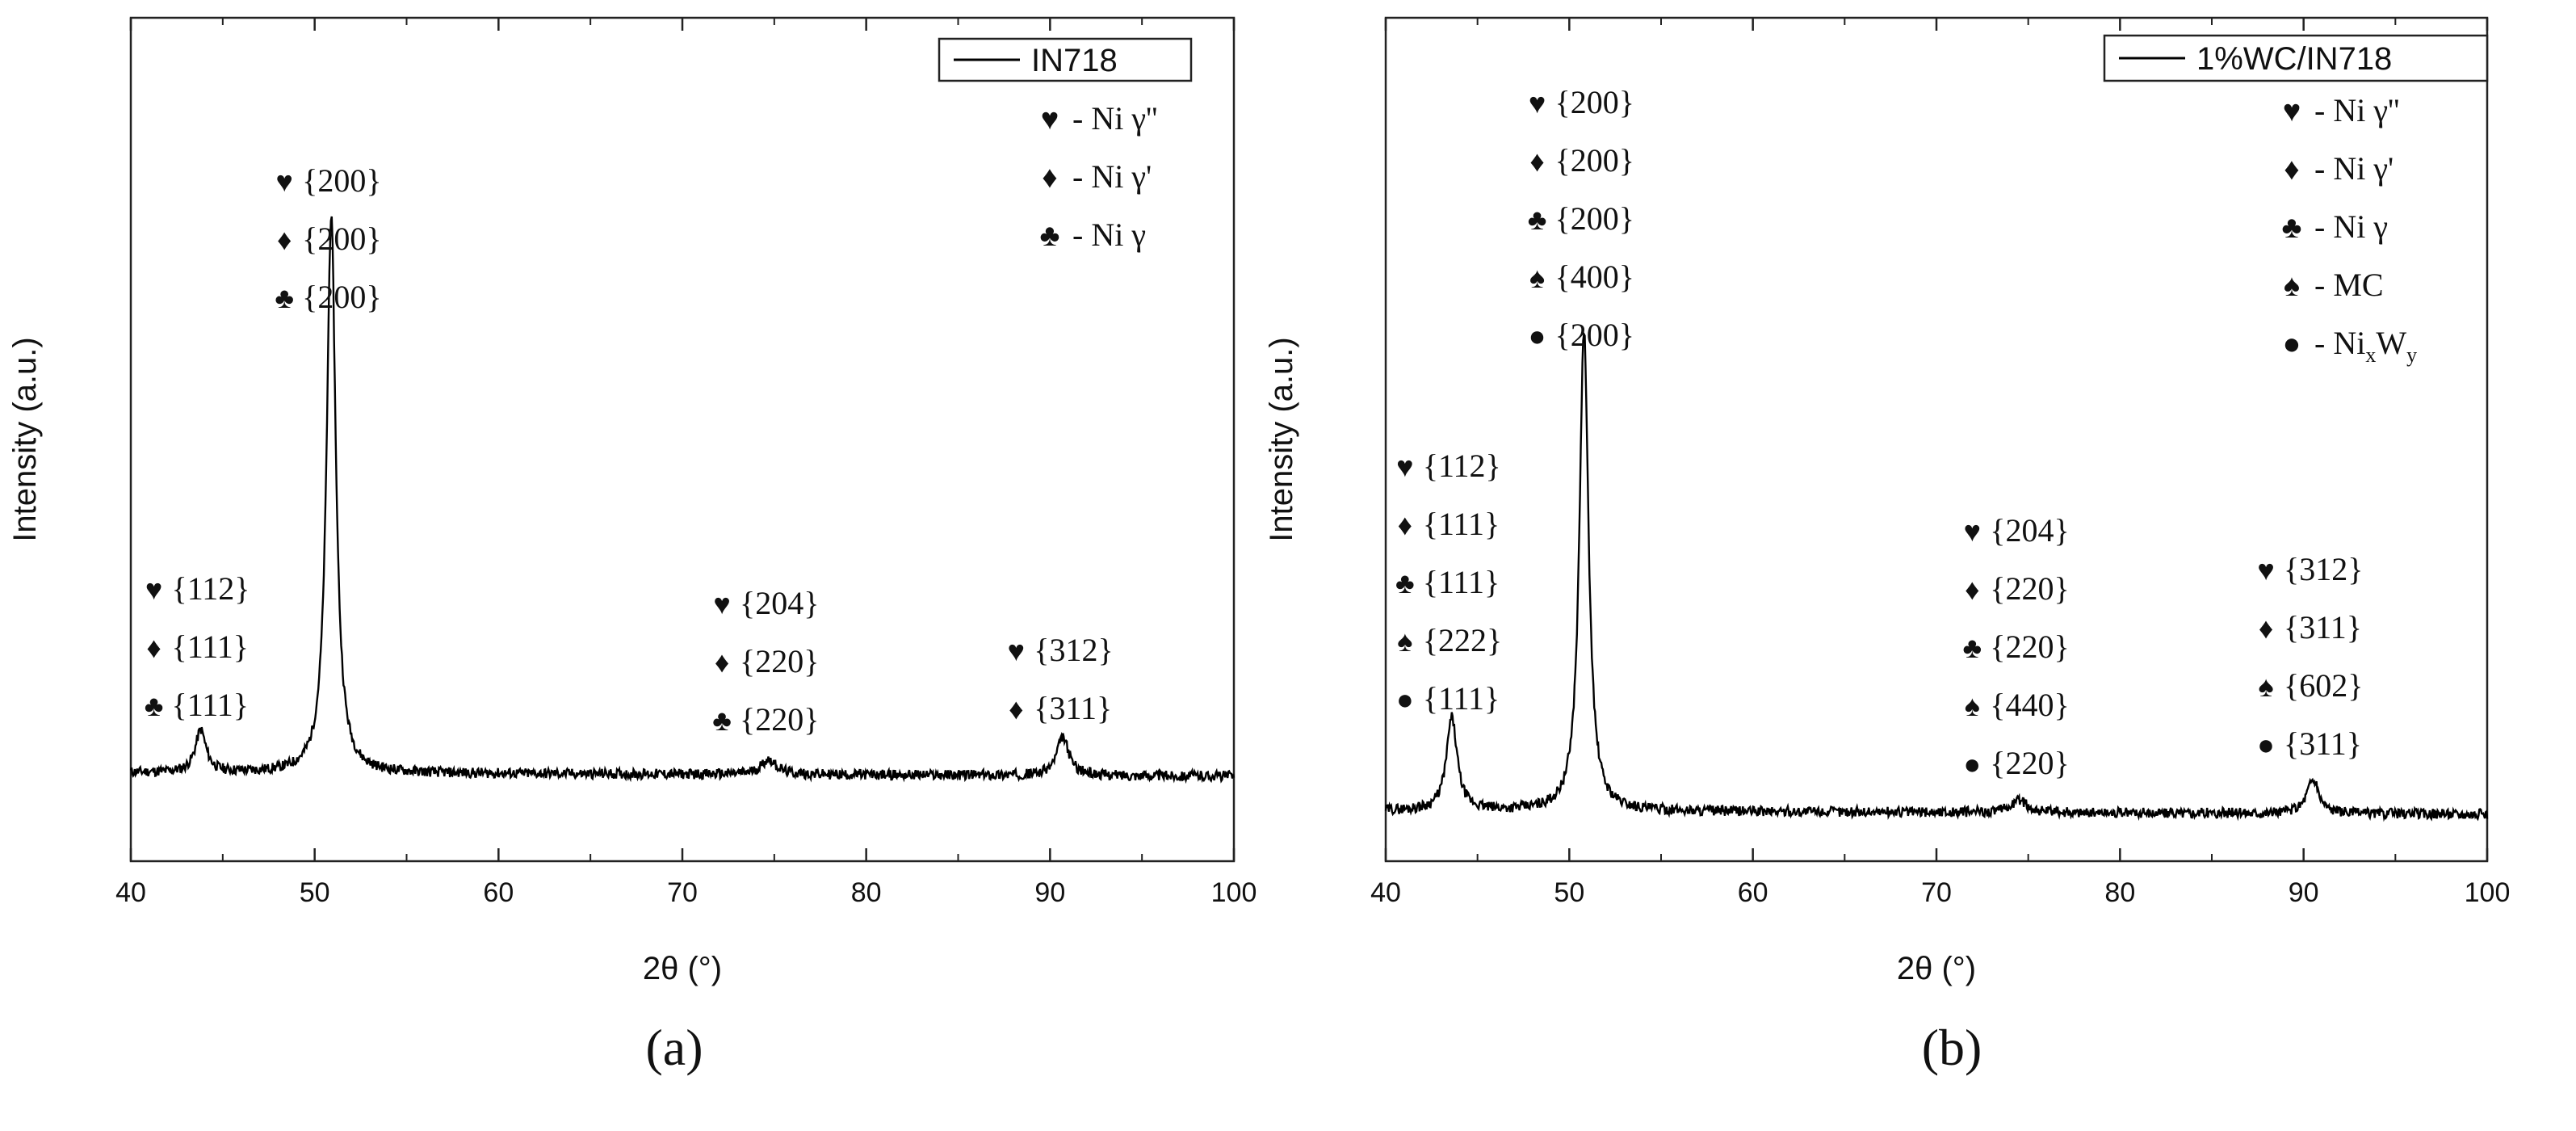  What do you see at coordinates (2391, 343) in the screenshot?
I see `phase-key-label-text: W` at bounding box center [2391, 343].